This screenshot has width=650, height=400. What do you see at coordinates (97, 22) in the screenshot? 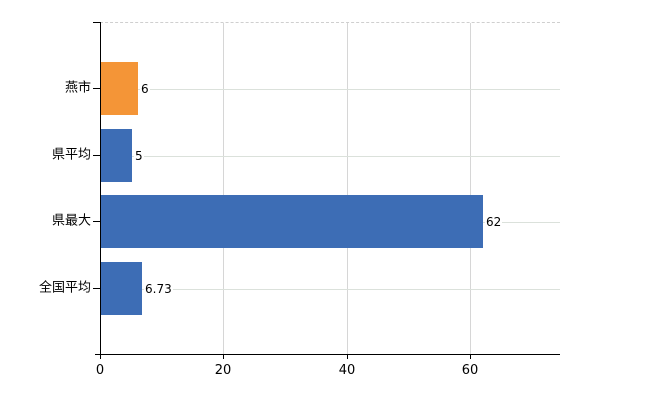
I see `y-axis-top-tick` at bounding box center [97, 22].